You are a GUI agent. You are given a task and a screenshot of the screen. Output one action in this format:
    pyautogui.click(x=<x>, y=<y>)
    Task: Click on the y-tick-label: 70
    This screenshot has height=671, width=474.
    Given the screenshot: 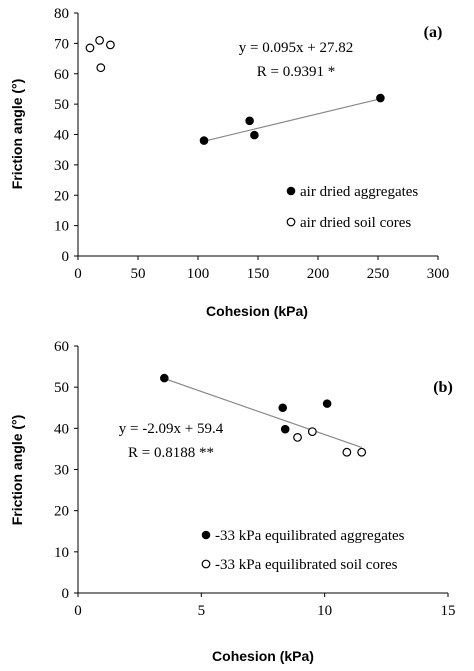 What is the action you would take?
    pyautogui.click(x=61, y=44)
    